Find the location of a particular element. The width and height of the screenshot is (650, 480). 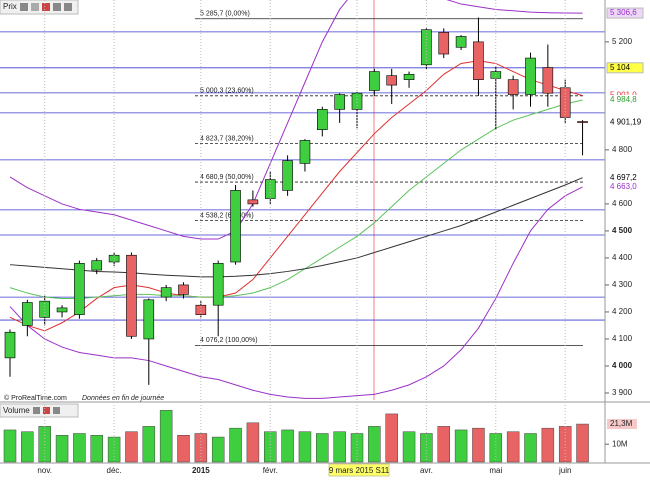

price-title: Prix is located at coordinates (10, 6).